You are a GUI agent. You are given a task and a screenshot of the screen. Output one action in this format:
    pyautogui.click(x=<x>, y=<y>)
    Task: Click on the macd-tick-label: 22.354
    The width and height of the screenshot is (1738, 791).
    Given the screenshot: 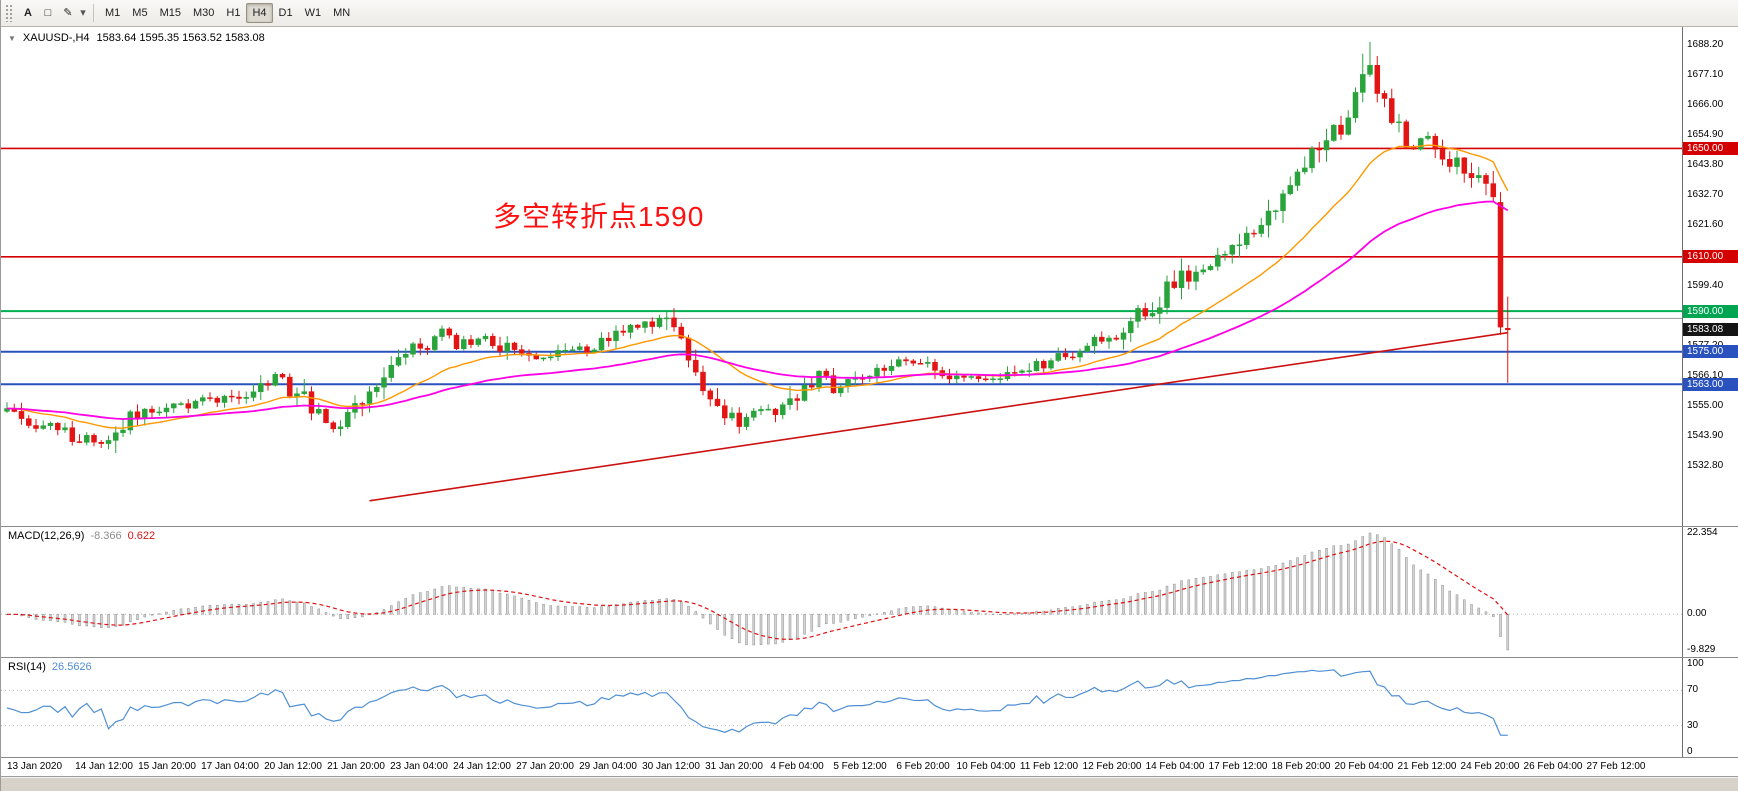 What is the action you would take?
    pyautogui.click(x=1702, y=532)
    